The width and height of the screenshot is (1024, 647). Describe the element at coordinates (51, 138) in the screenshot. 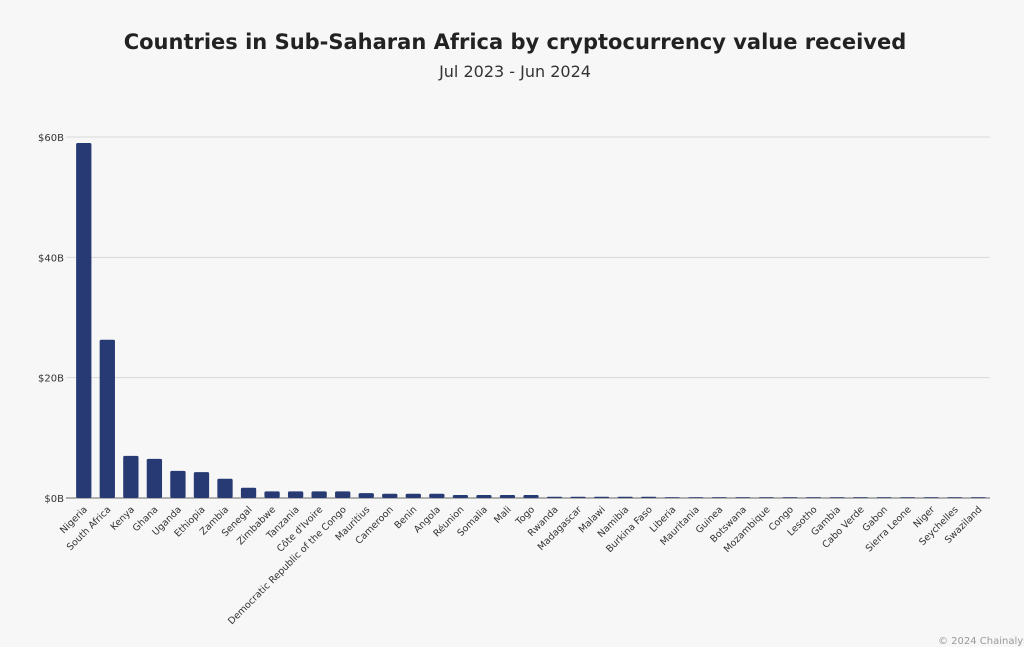

I see `y-tick-label: $60B` at that location.